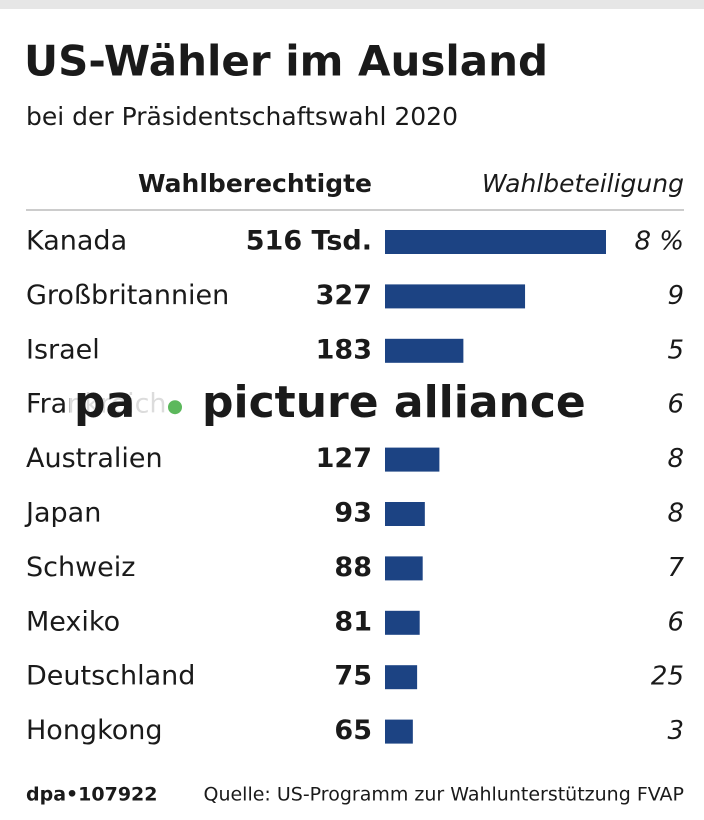  I want to click on value-label: 327, so click(344, 295).